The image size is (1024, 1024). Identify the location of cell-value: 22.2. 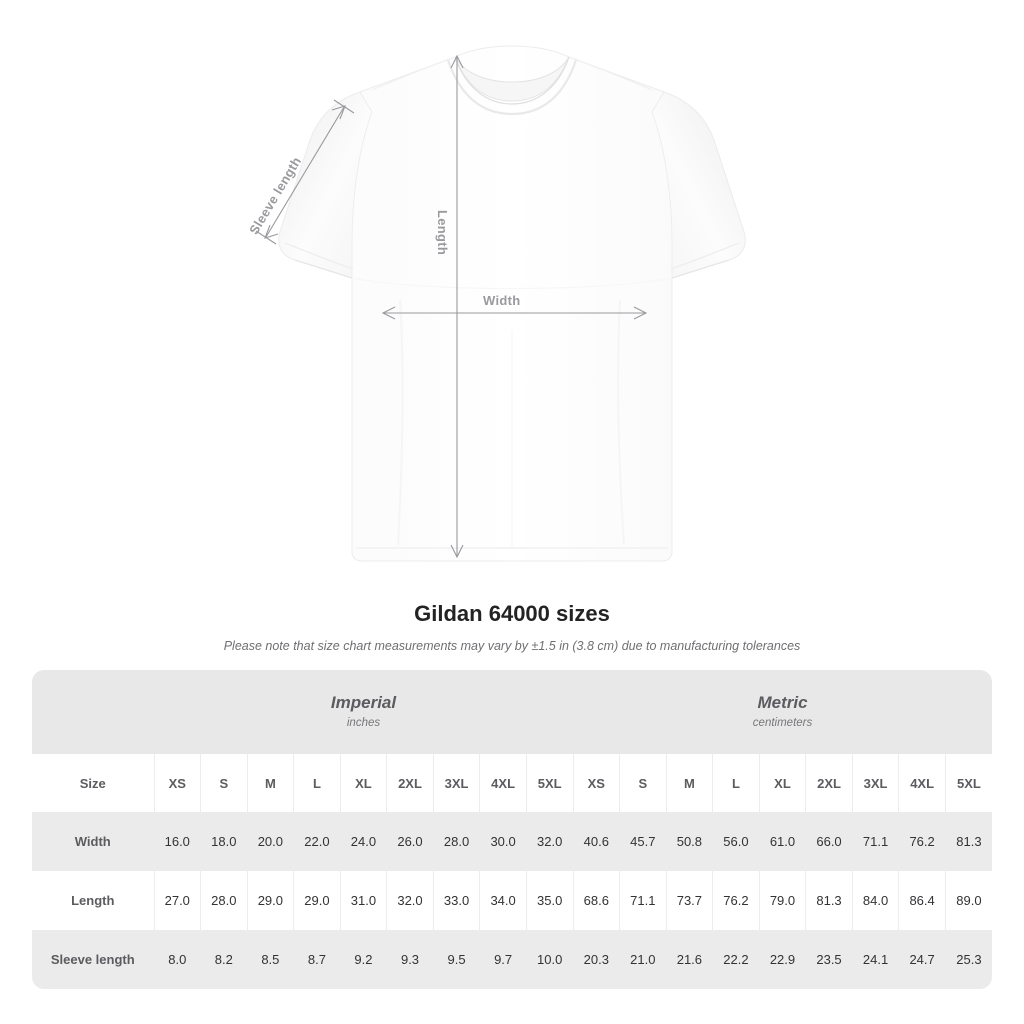
(736, 959).